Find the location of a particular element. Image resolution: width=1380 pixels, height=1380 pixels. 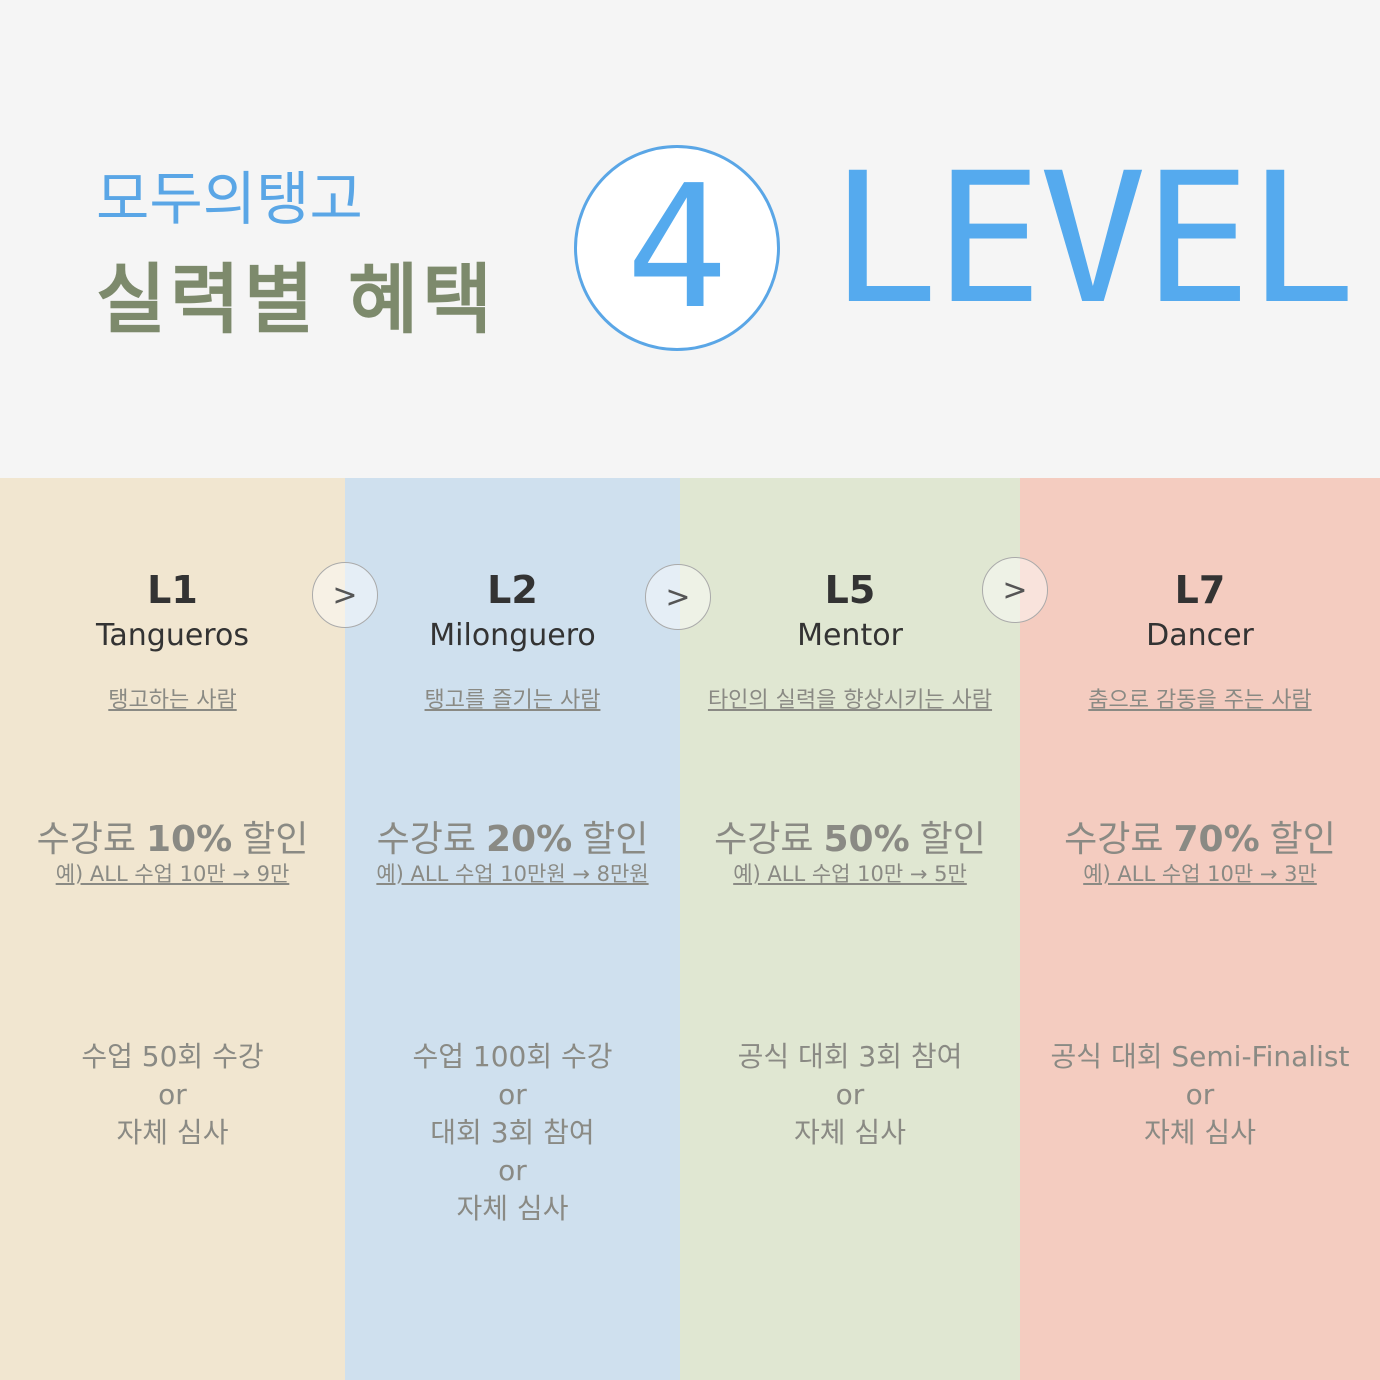

level-name: Mentor is located at coordinates (850, 635).